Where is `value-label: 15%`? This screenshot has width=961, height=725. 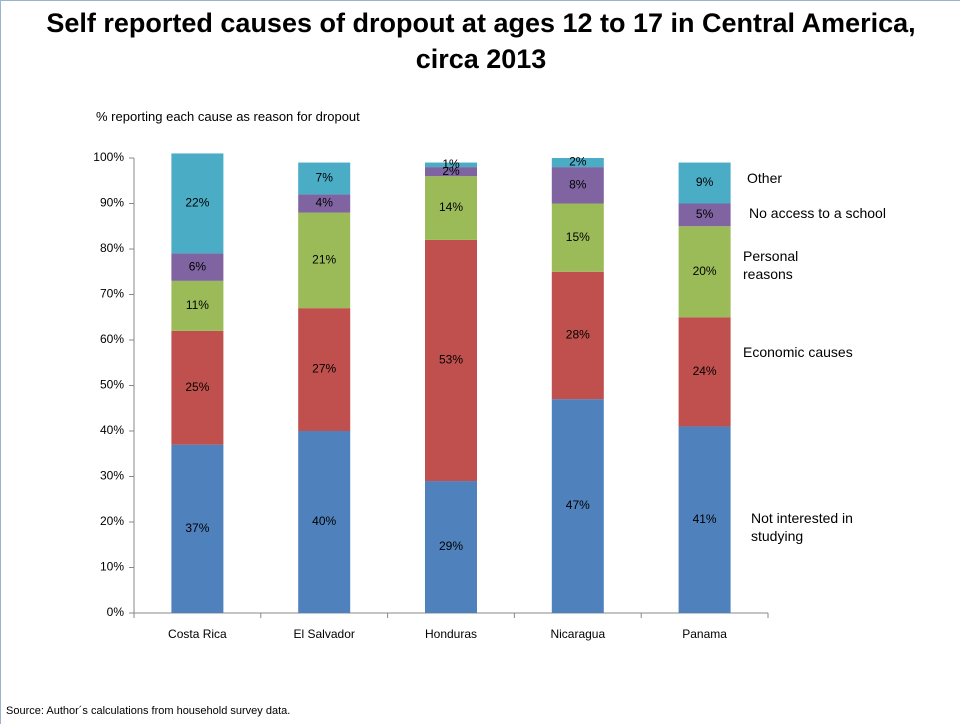
value-label: 15% is located at coordinates (578, 237).